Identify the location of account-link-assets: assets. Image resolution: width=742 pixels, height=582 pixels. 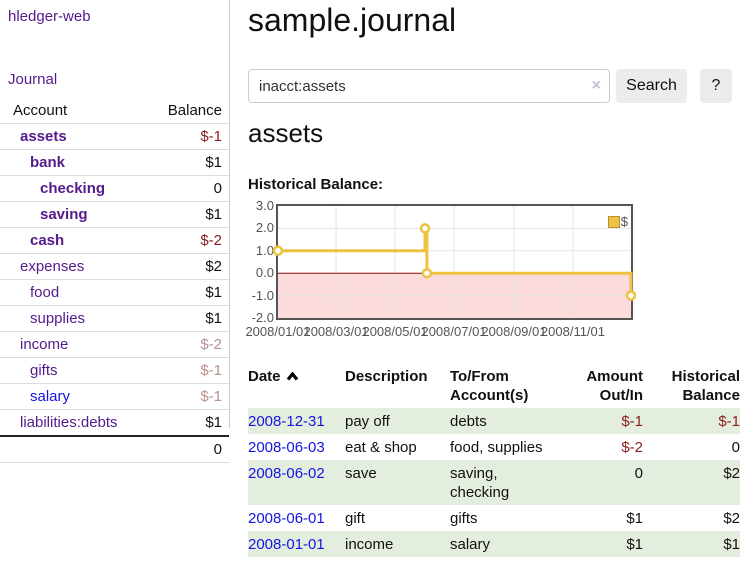
(43, 136).